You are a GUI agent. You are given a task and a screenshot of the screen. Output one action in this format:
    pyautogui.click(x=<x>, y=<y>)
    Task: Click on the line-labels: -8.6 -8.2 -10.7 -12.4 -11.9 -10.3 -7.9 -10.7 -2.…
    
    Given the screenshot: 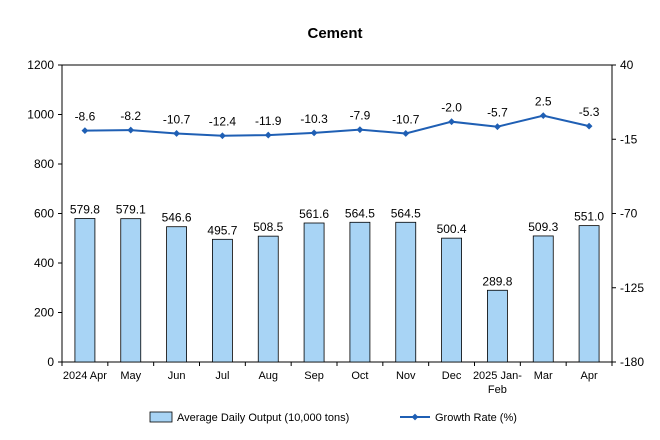 What is the action you would take?
    pyautogui.click(x=337, y=112)
    